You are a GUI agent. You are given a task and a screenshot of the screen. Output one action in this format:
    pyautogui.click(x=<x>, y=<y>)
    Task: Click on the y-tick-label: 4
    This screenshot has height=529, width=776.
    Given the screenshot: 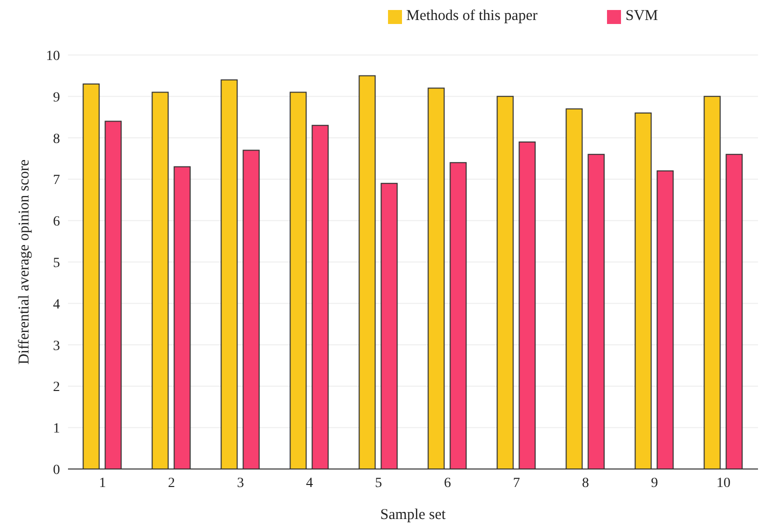 What is the action you would take?
    pyautogui.click(x=56, y=304)
    